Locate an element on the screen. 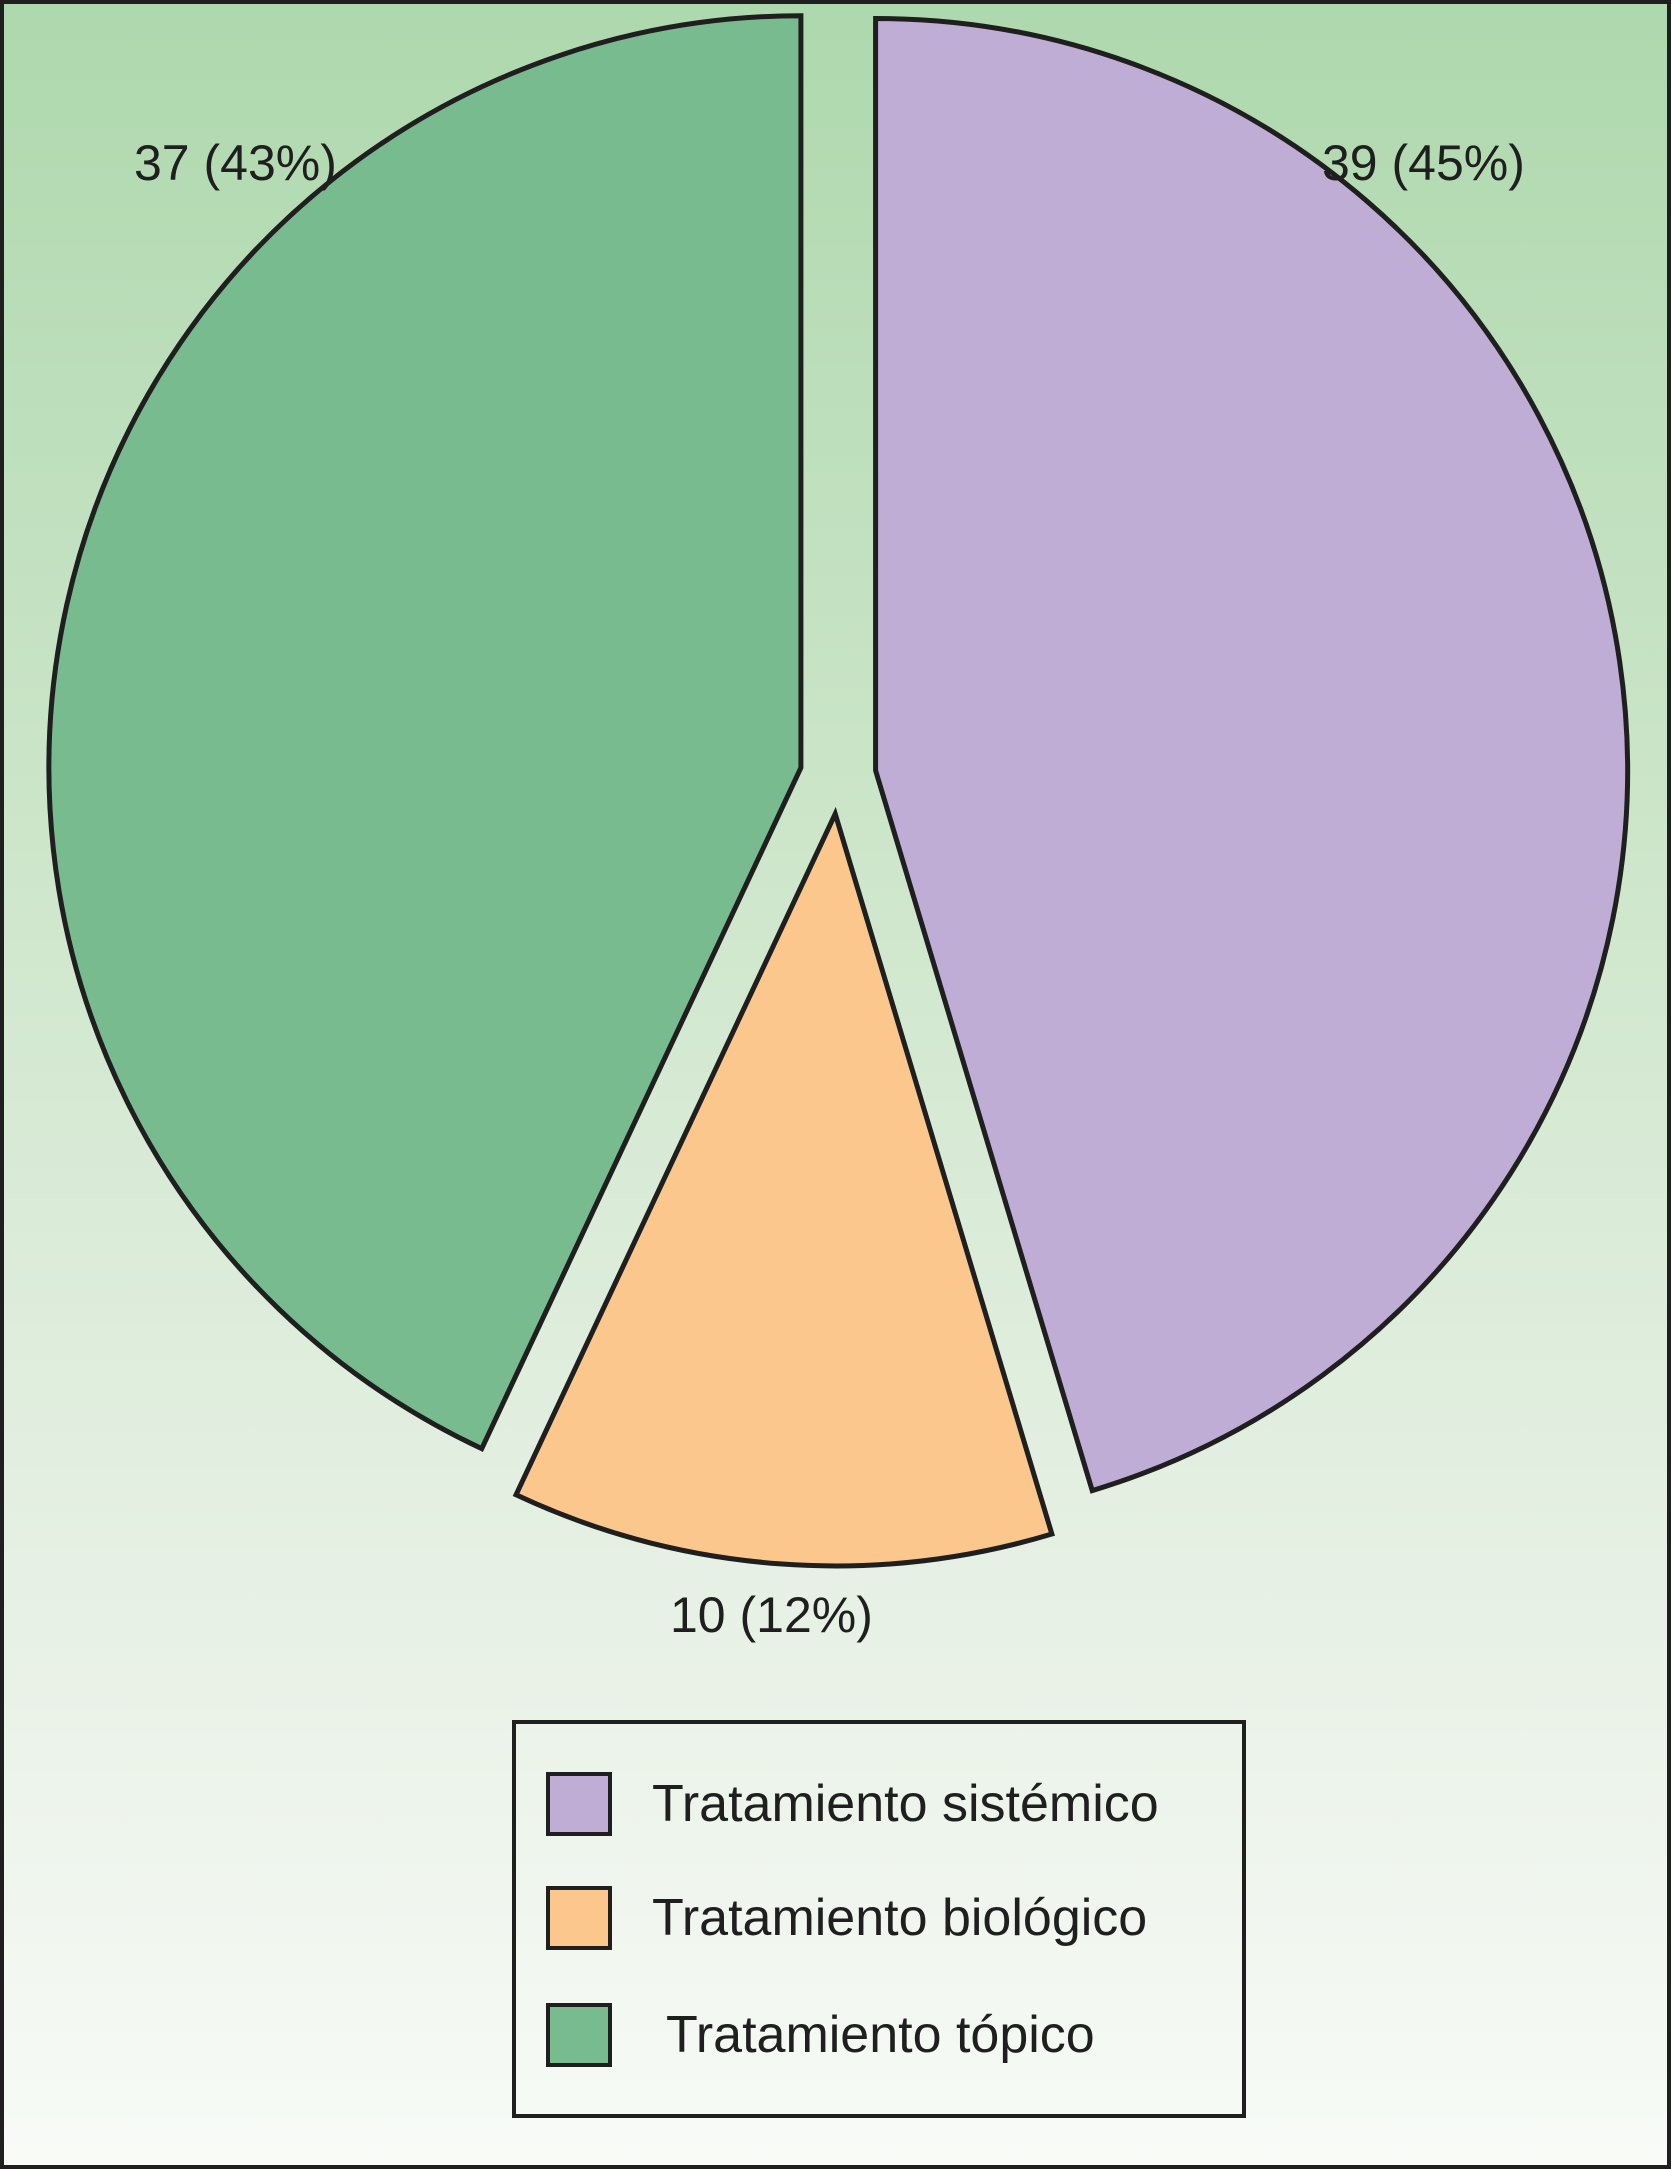 The height and width of the screenshot is (2173, 1671). slice-label-sistemico: 39 (45%) is located at coordinates (1423, 163).